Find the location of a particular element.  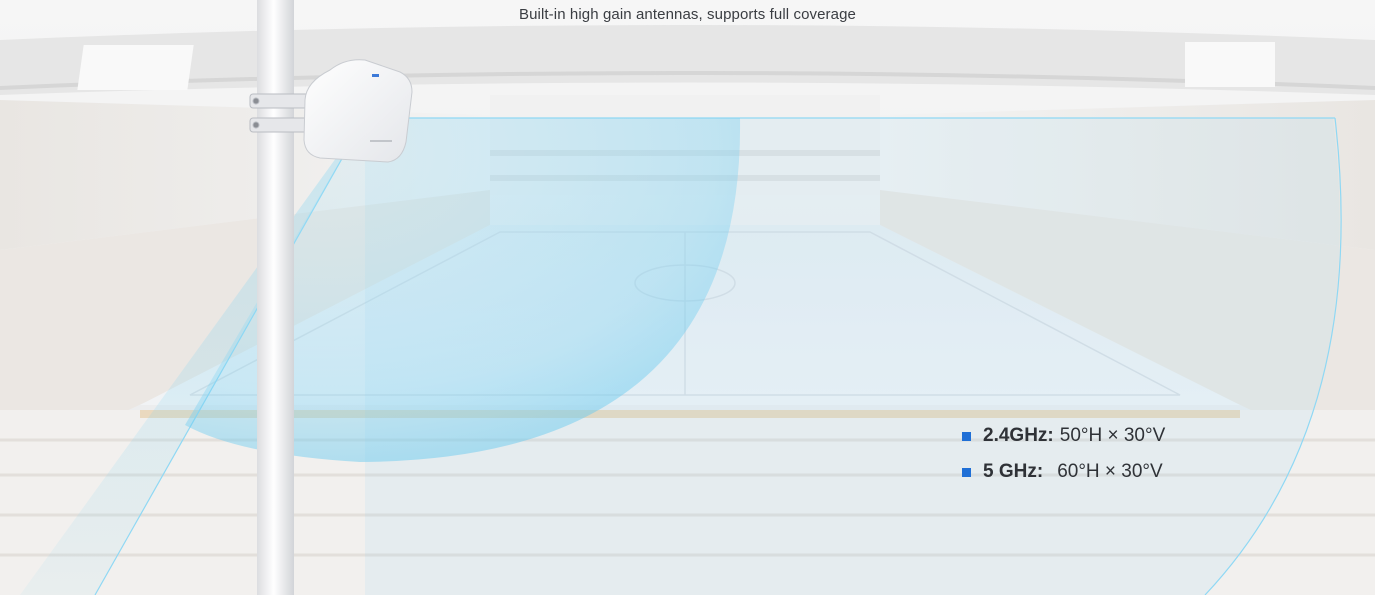

spec-band-value: 60°H × 30°V is located at coordinates (1110, 471).